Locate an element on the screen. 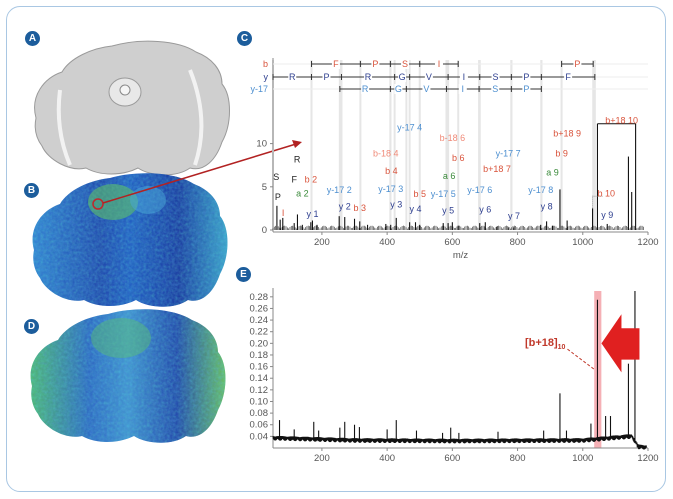 The height and width of the screenshot is (499, 673). y-tick-label: 0.26 is located at coordinates (259, 308).